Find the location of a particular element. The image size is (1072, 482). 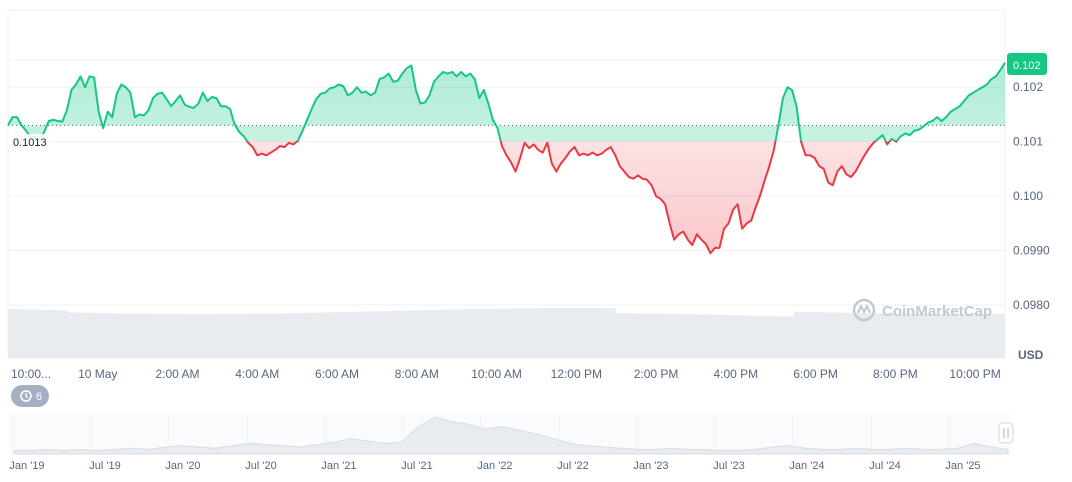

navigator-label: Jan '23 is located at coordinates (650, 466).